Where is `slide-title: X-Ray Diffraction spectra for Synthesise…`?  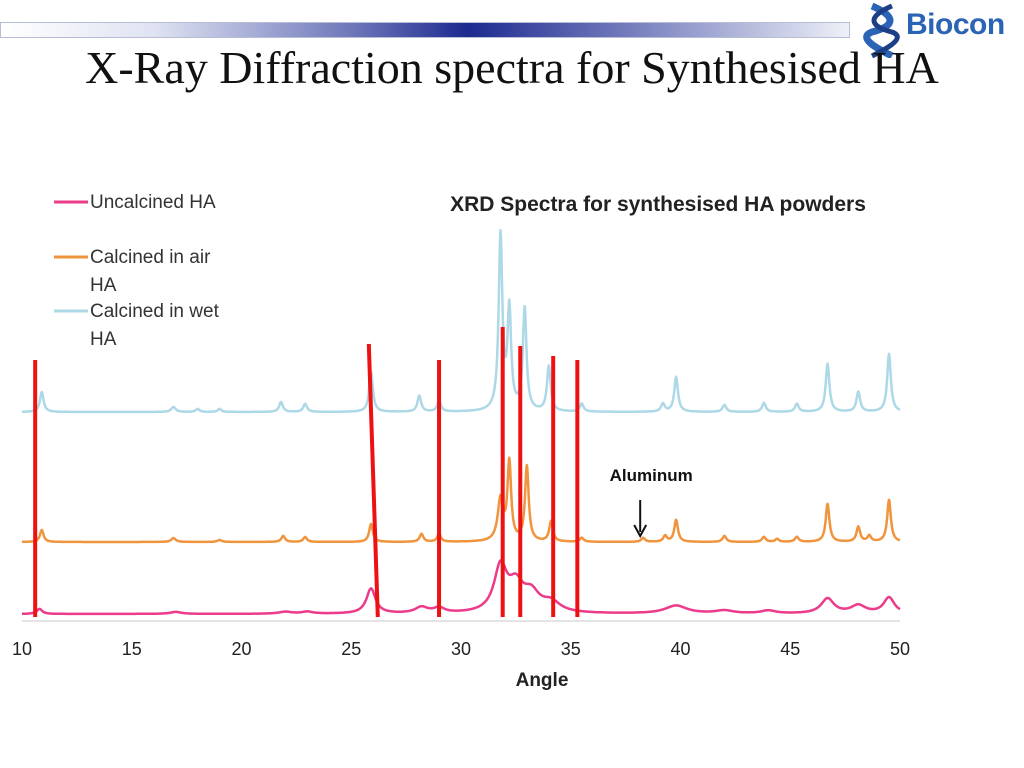
slide-title: X-Ray Diffraction spectra for Synthesise… is located at coordinates (512, 67).